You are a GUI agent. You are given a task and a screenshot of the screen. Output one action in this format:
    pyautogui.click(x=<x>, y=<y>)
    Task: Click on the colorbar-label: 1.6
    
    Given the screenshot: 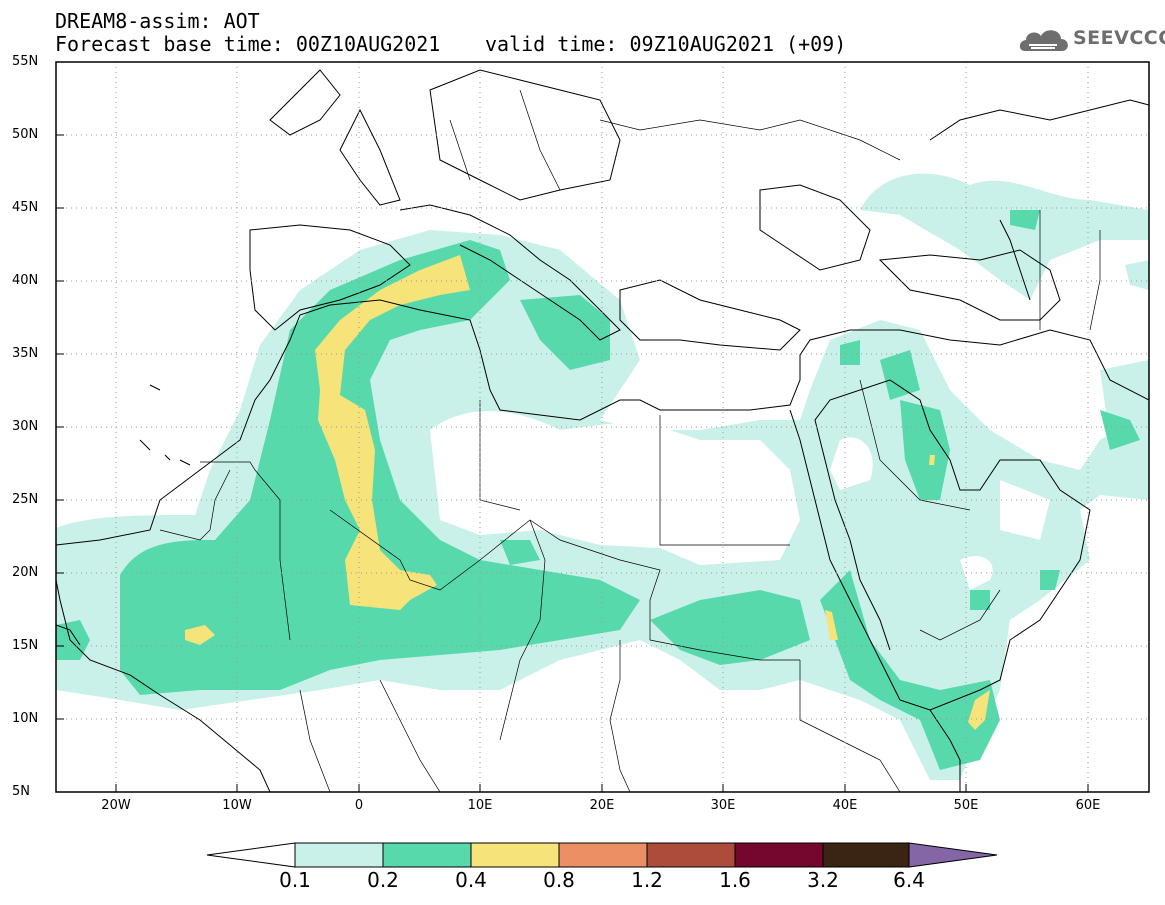 What is the action you would take?
    pyautogui.click(x=735, y=880)
    